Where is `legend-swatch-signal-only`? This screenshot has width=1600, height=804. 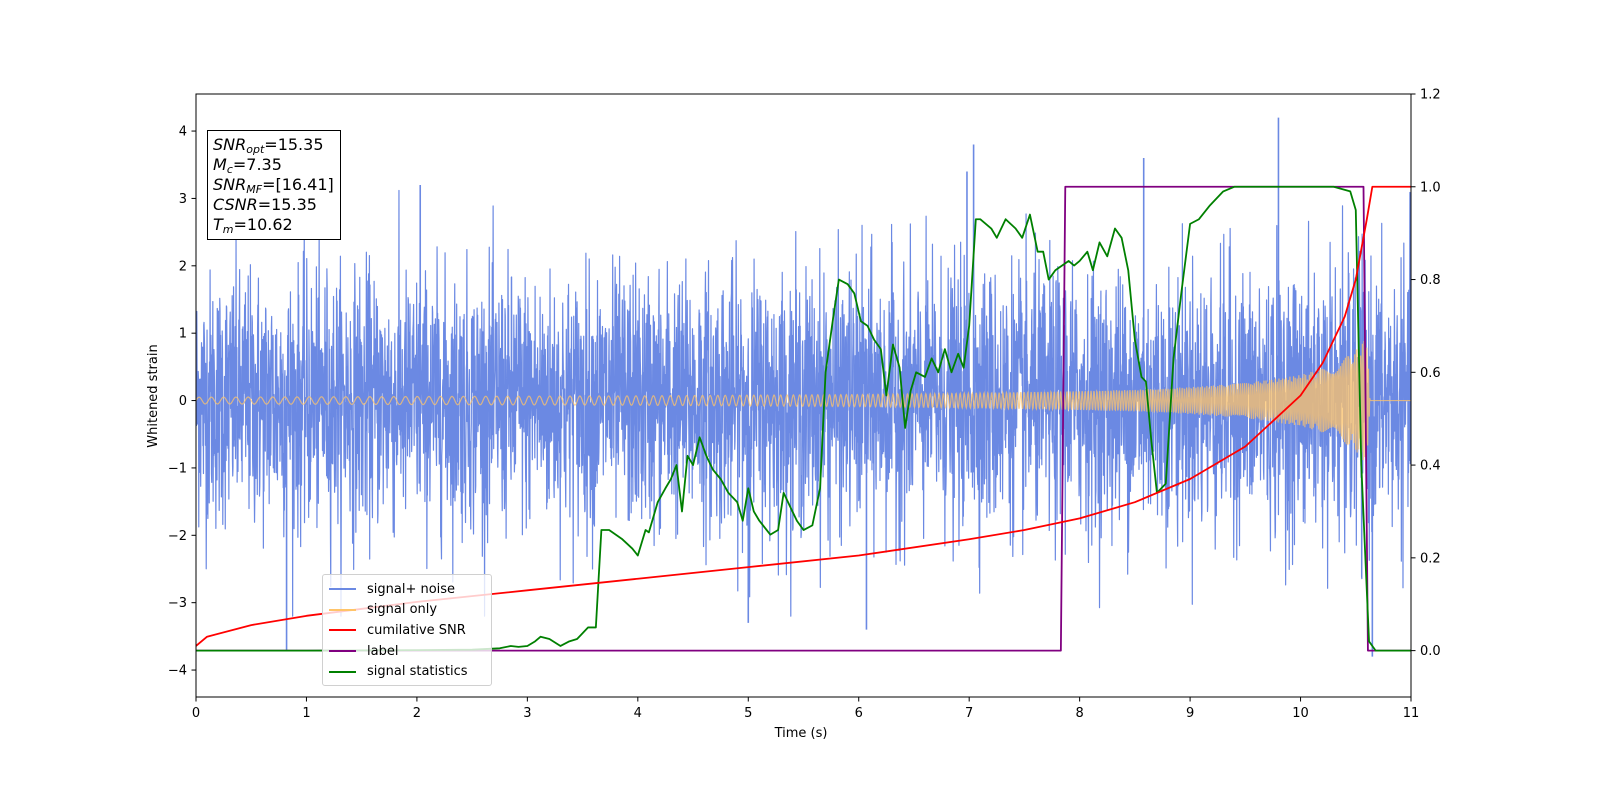
legend-swatch-signal-only is located at coordinates (342, 609).